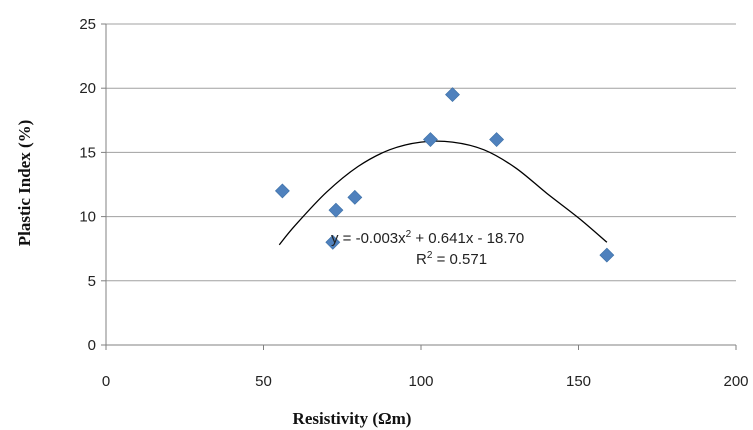 This screenshot has width=753, height=430. I want to click on y-tick-label: 10, so click(87, 217).